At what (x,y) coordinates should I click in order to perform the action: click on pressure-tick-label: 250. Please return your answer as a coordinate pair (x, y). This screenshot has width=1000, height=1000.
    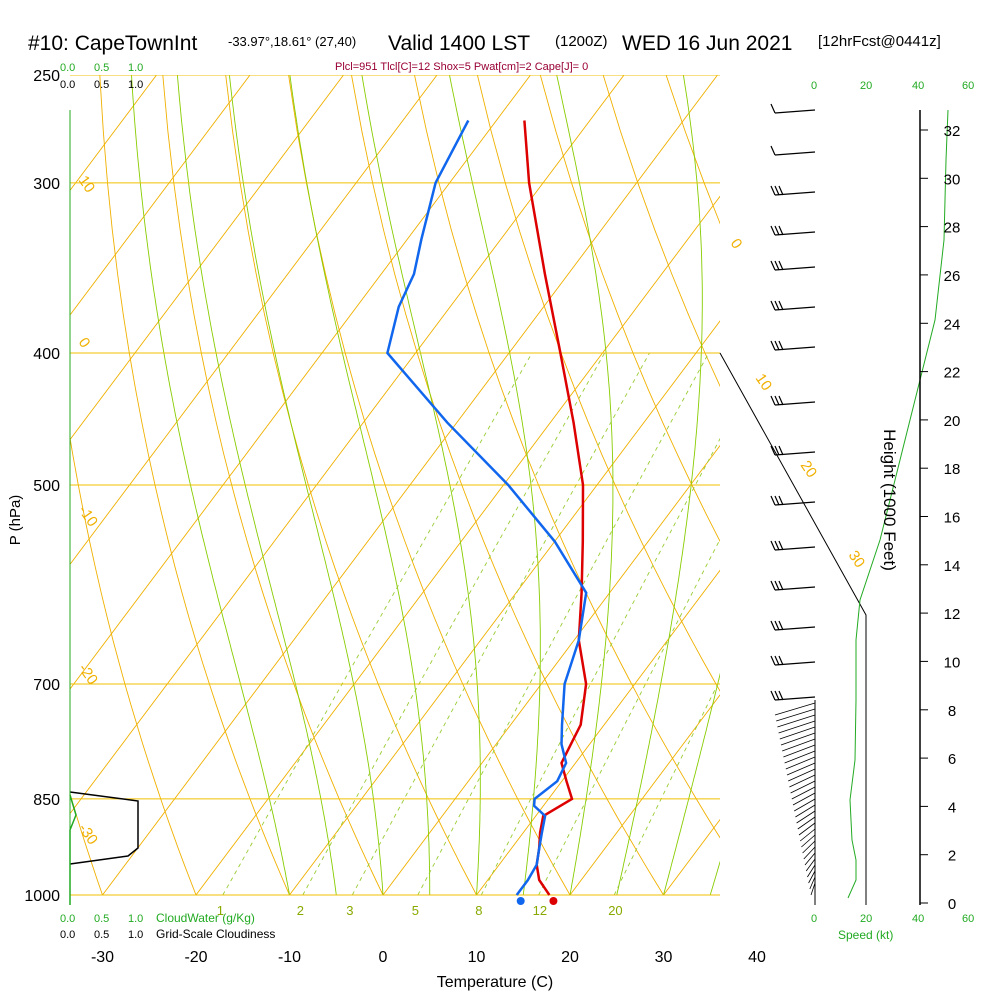
    Looking at the image, I should click on (46, 76).